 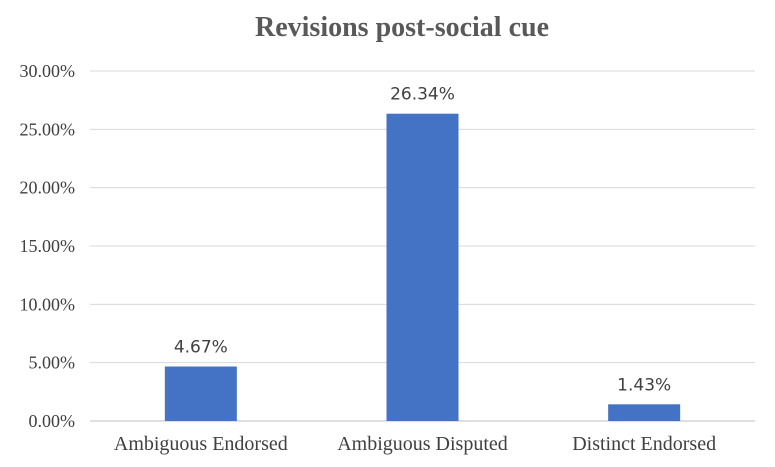 I want to click on y-tick-label: 5.00%, so click(x=52, y=363).